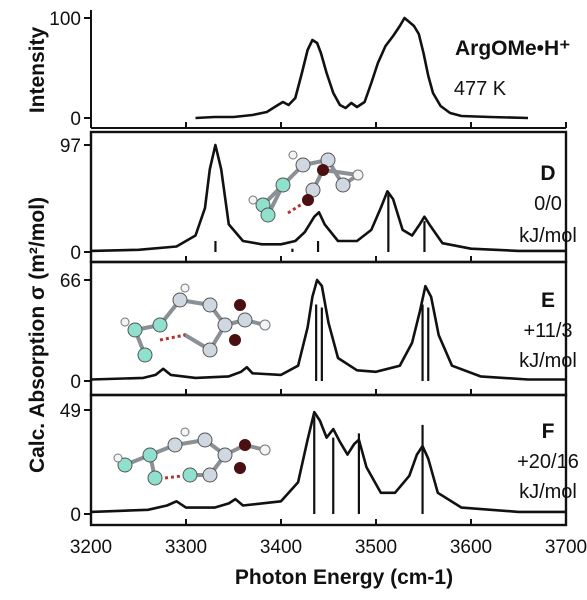 This screenshot has height=600, width=587. What do you see at coordinates (281, 547) in the screenshot?
I see `x-tick-label: 3400` at bounding box center [281, 547].